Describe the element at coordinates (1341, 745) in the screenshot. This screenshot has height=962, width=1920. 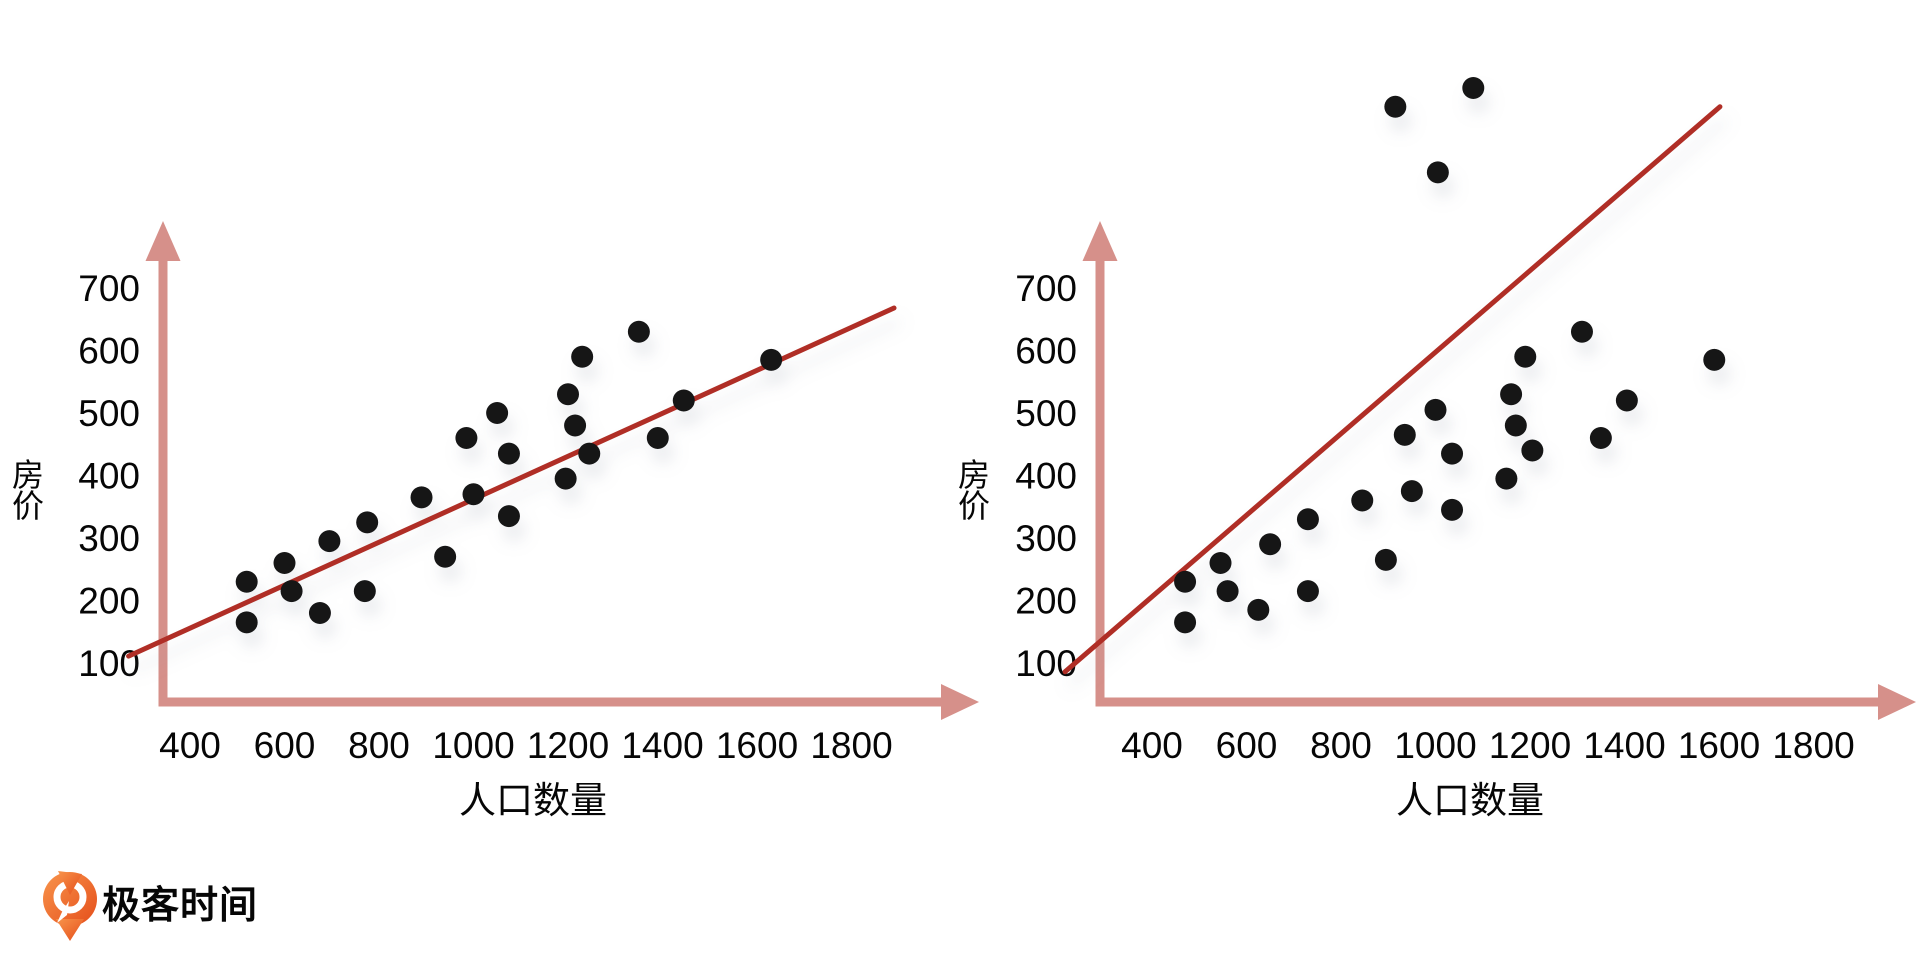
I see `x-tick-label: 800` at that location.